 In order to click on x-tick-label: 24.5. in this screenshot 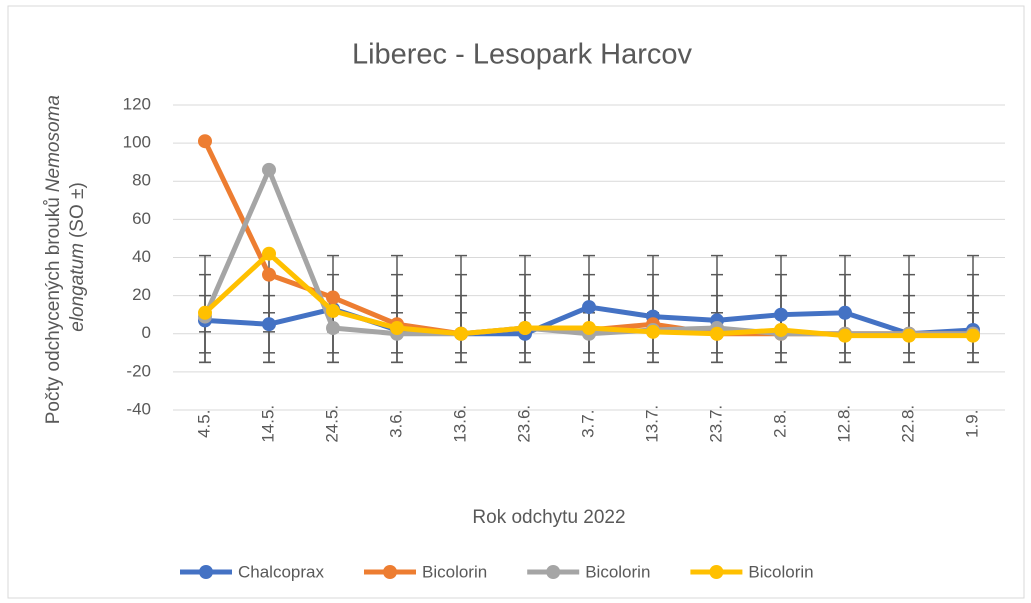, I will do `click(331, 424)`.